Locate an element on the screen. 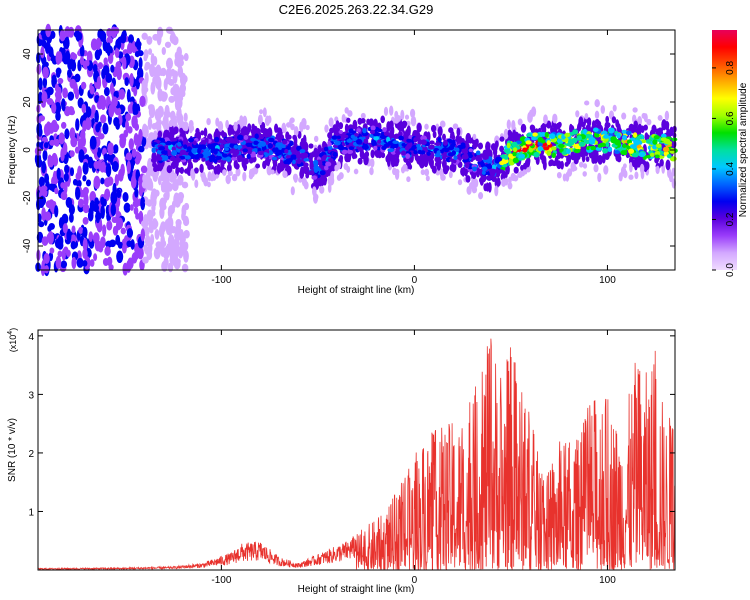  colorbar-tick-label: 0.4 is located at coordinates (730, 169).